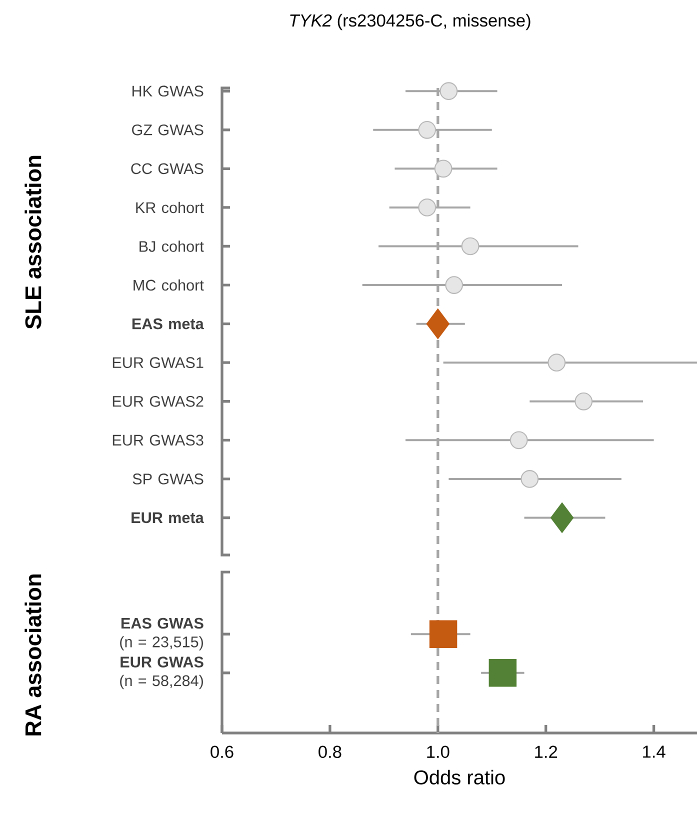 The image size is (697, 818). What do you see at coordinates (168, 324) in the screenshot?
I see `y-tick-label: EAS meta` at bounding box center [168, 324].